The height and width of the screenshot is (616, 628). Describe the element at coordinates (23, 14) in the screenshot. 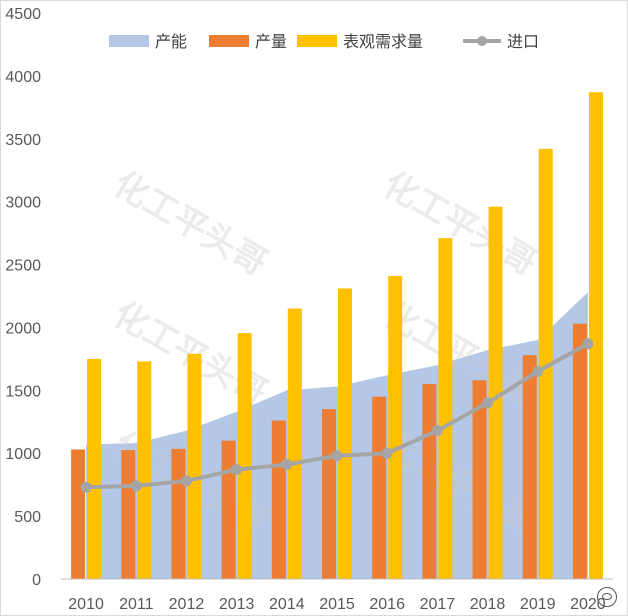

I see `y-tick-label: 4500` at that location.